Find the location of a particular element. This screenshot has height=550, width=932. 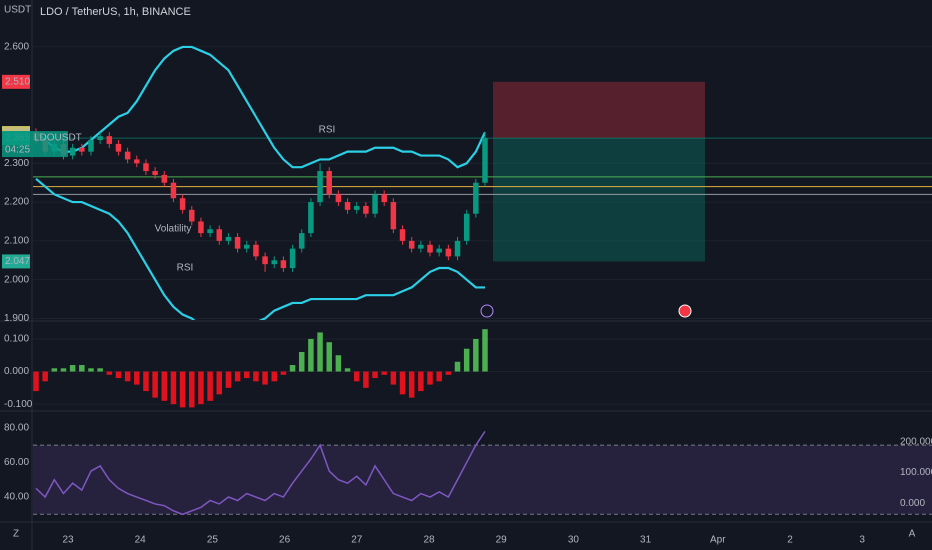

x-tick-label: 27 is located at coordinates (357, 540).